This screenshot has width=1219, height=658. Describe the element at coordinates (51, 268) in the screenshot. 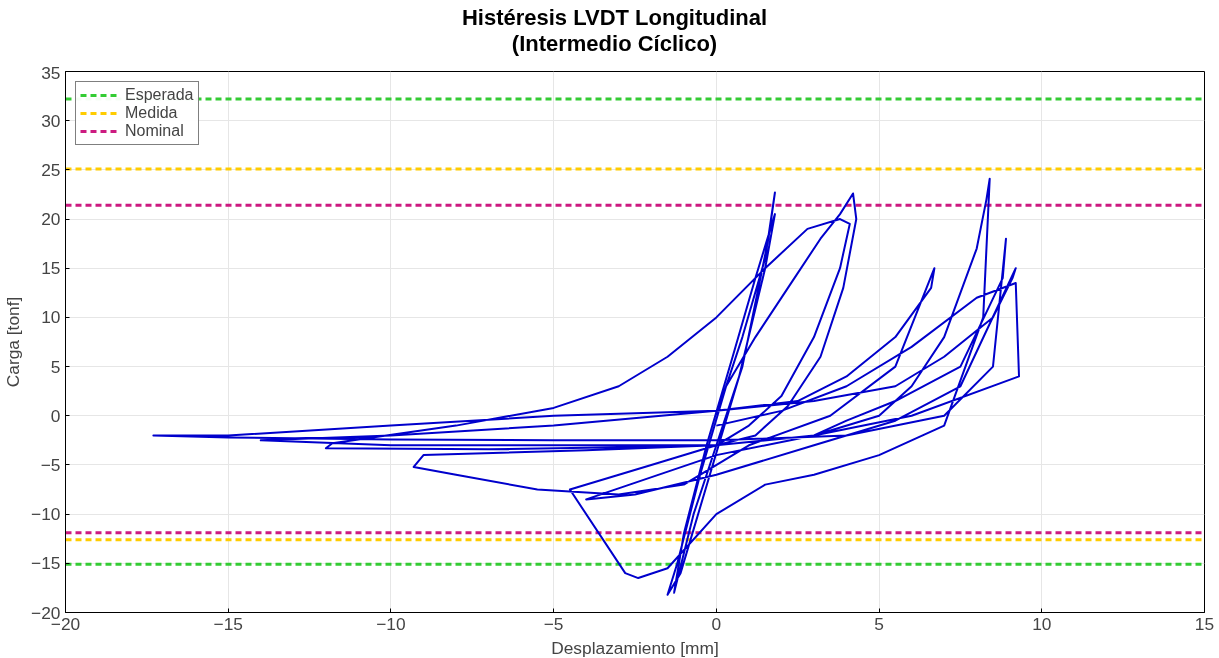

I see `y-tick-label: 15` at that location.